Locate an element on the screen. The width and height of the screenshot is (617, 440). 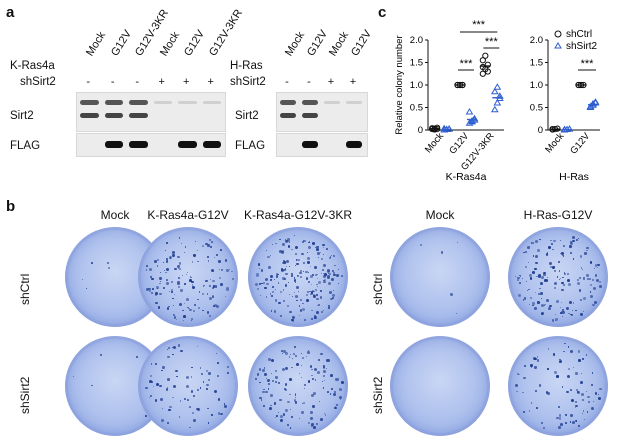
sirt2-band-lower is located at coordinates (138, 115).